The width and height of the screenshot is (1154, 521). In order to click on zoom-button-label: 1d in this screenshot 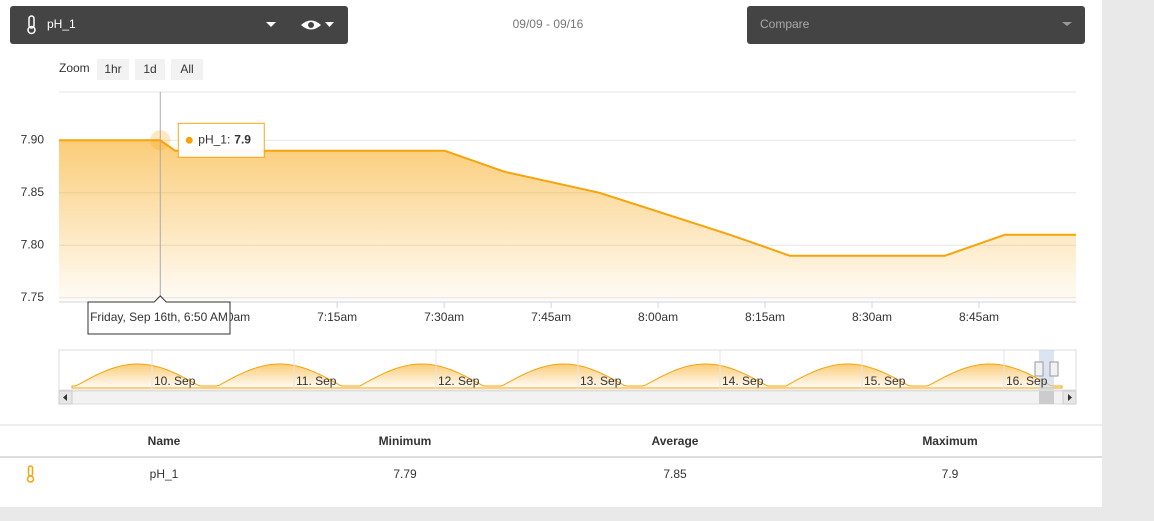, I will do `click(149, 69)`.